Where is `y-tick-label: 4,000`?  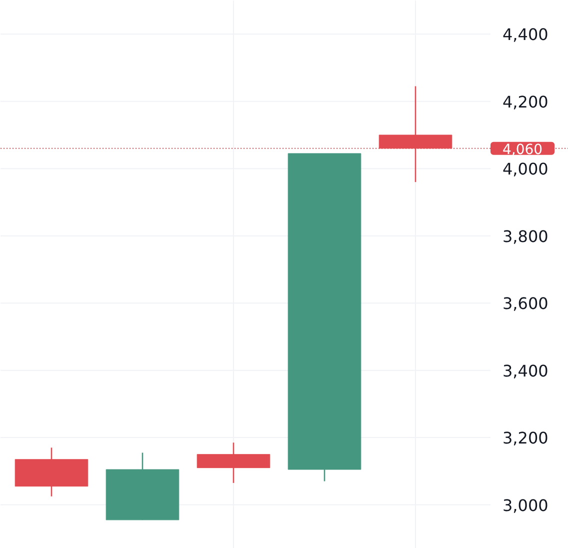
y-tick-label: 4,000 is located at coordinates (525, 169).